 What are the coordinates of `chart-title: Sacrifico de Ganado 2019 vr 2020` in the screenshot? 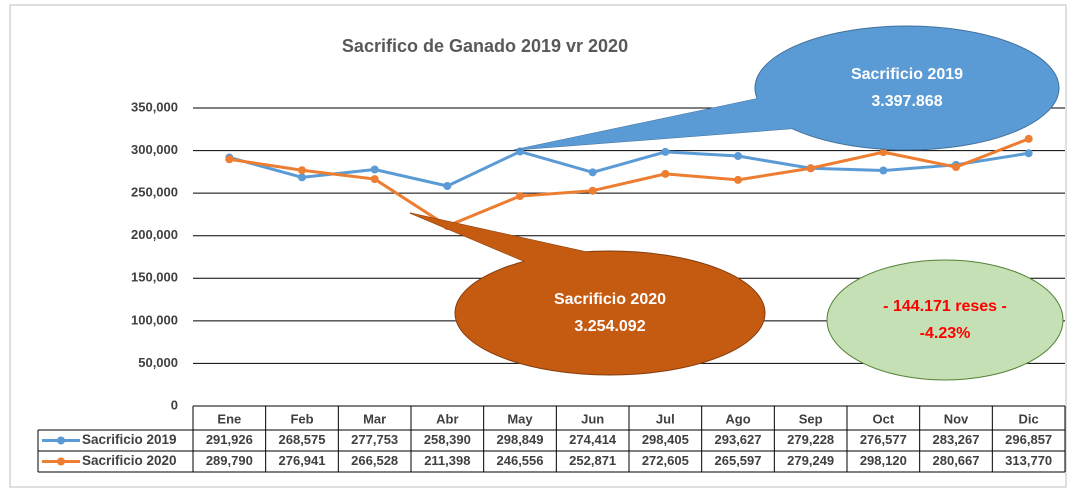 It's located at (485, 46).